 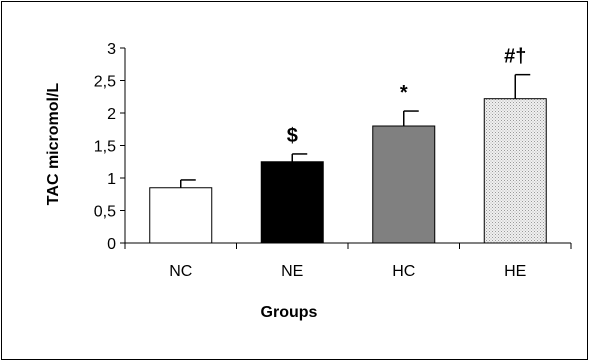 What do you see at coordinates (292, 271) in the screenshot?
I see `x-tick-label: NE` at bounding box center [292, 271].